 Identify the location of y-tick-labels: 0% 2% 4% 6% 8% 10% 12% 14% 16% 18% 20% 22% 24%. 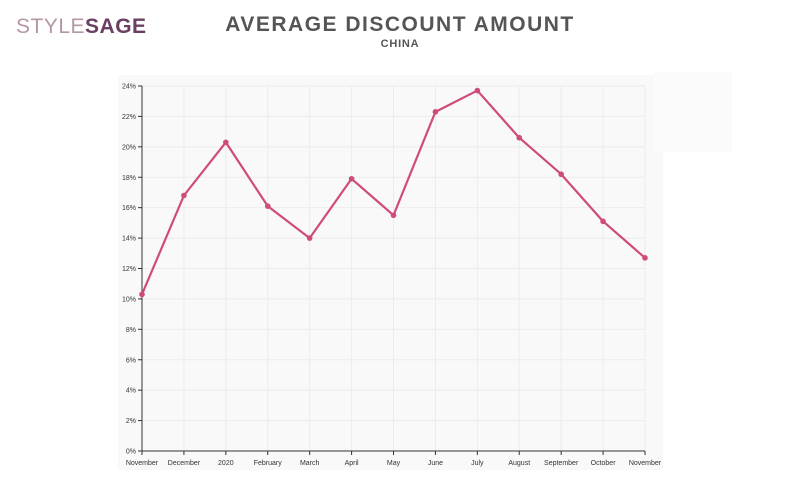
(129, 270).